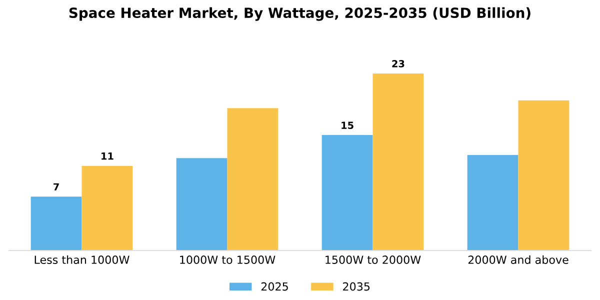 This screenshot has height=300, width=600. I want to click on data-label: 15, so click(348, 125).